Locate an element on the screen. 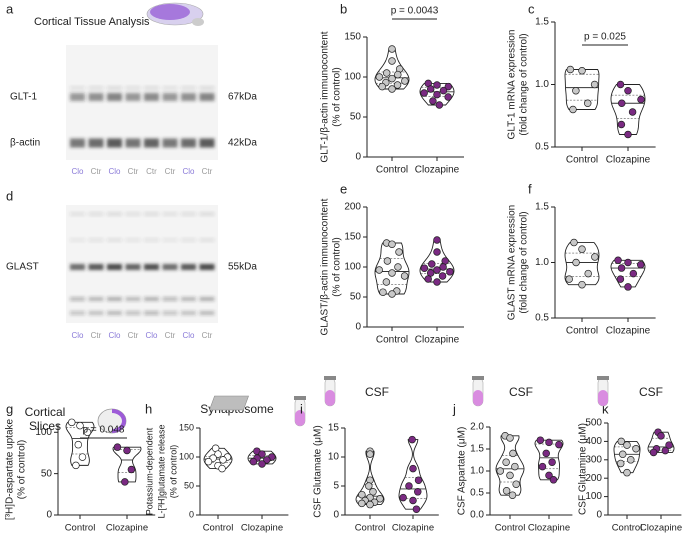  tube-liquid is located at coordinates (330, 398).